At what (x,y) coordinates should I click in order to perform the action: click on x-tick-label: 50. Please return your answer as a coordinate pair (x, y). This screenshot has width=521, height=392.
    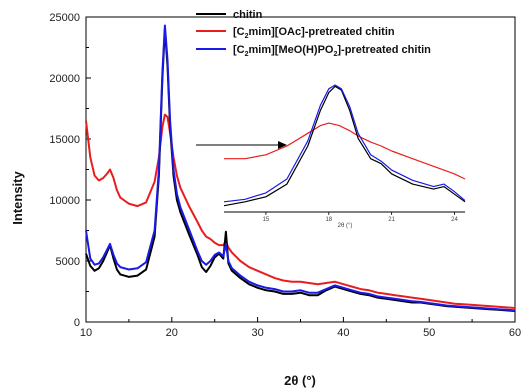
    Looking at the image, I should click on (429, 333).